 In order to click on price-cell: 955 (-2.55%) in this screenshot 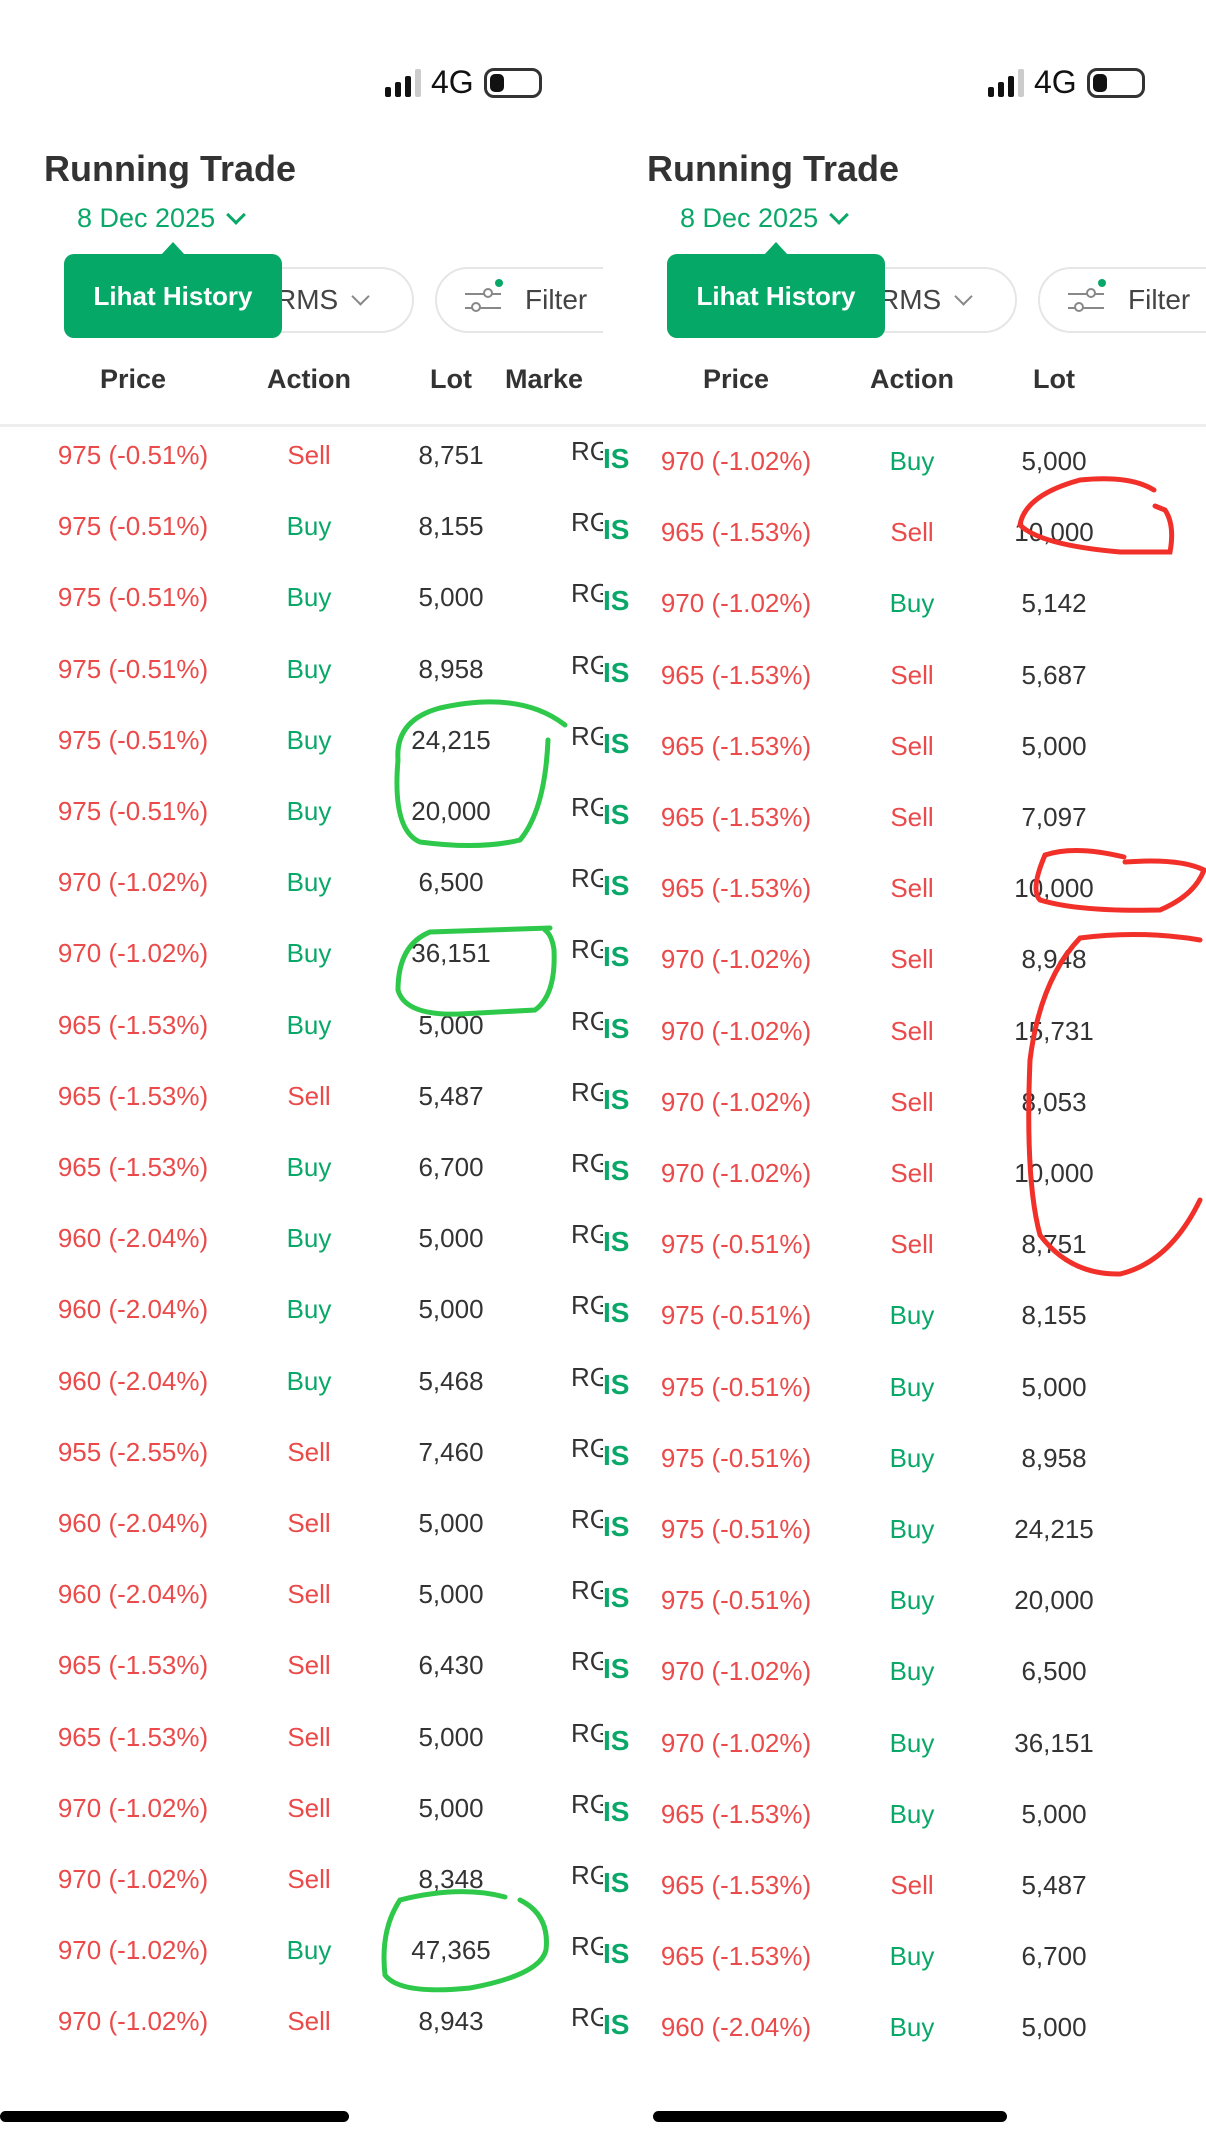, I will do `click(133, 1451)`.